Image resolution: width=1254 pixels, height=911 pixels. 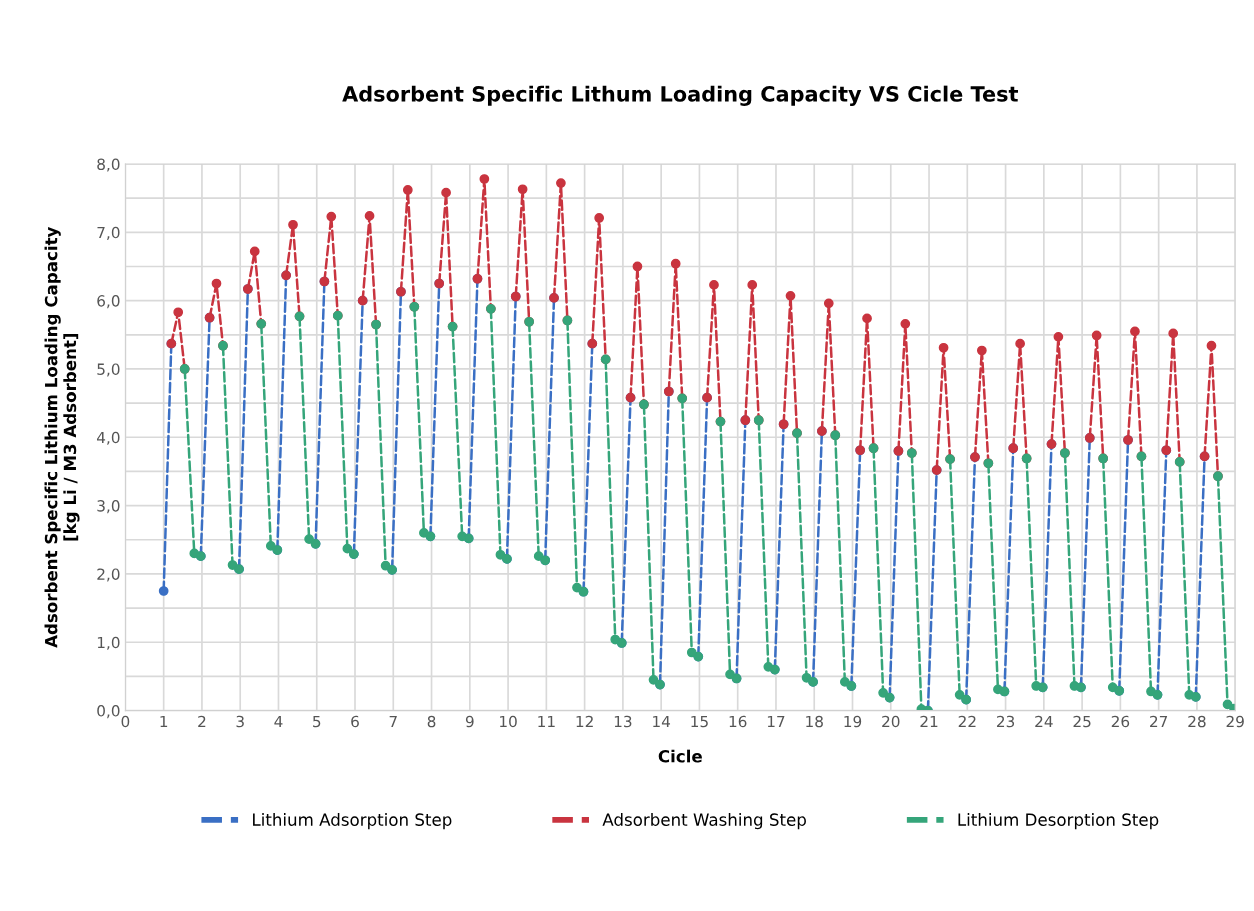 I want to click on x-tick-label: 16, so click(x=738, y=721).